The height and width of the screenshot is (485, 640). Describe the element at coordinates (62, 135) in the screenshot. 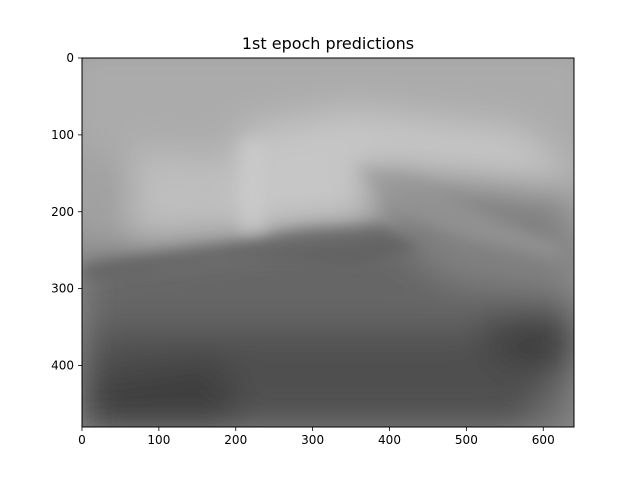

I see `y-tick-label: 100` at that location.